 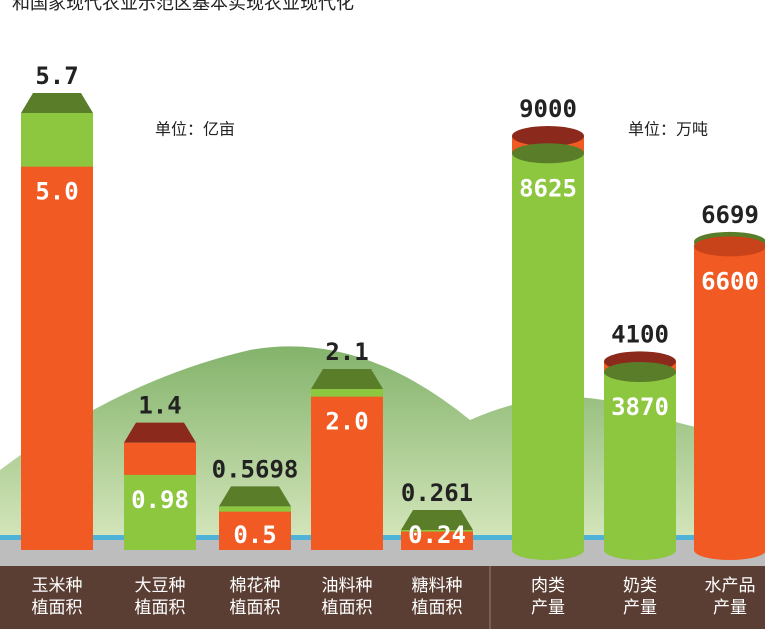 What do you see at coordinates (640, 334) in the screenshot?
I see `target-label: 4100` at bounding box center [640, 334].